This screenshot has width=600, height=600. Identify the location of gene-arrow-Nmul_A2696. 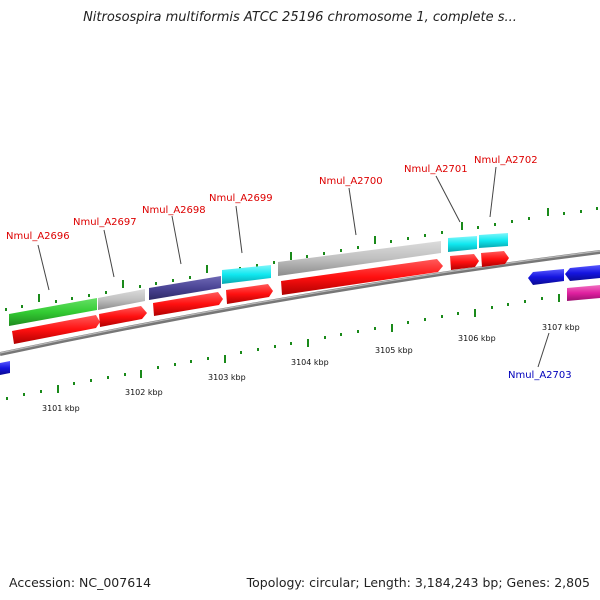
(56, 329).